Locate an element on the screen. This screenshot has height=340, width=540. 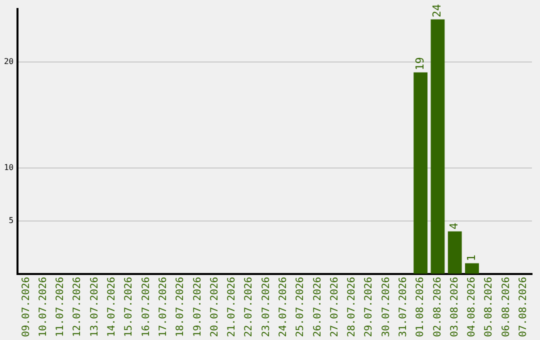
x-tick-label: 11.07.2026 is located at coordinates (60, 307).